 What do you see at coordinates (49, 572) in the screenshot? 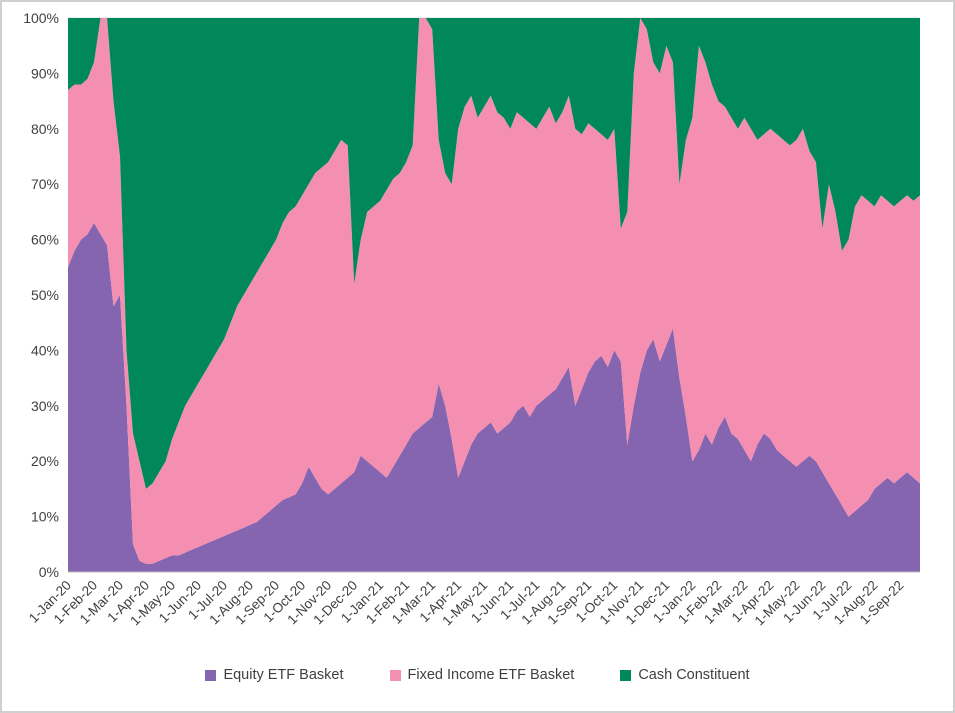
I see `y-tick-label: 0%` at bounding box center [49, 572].